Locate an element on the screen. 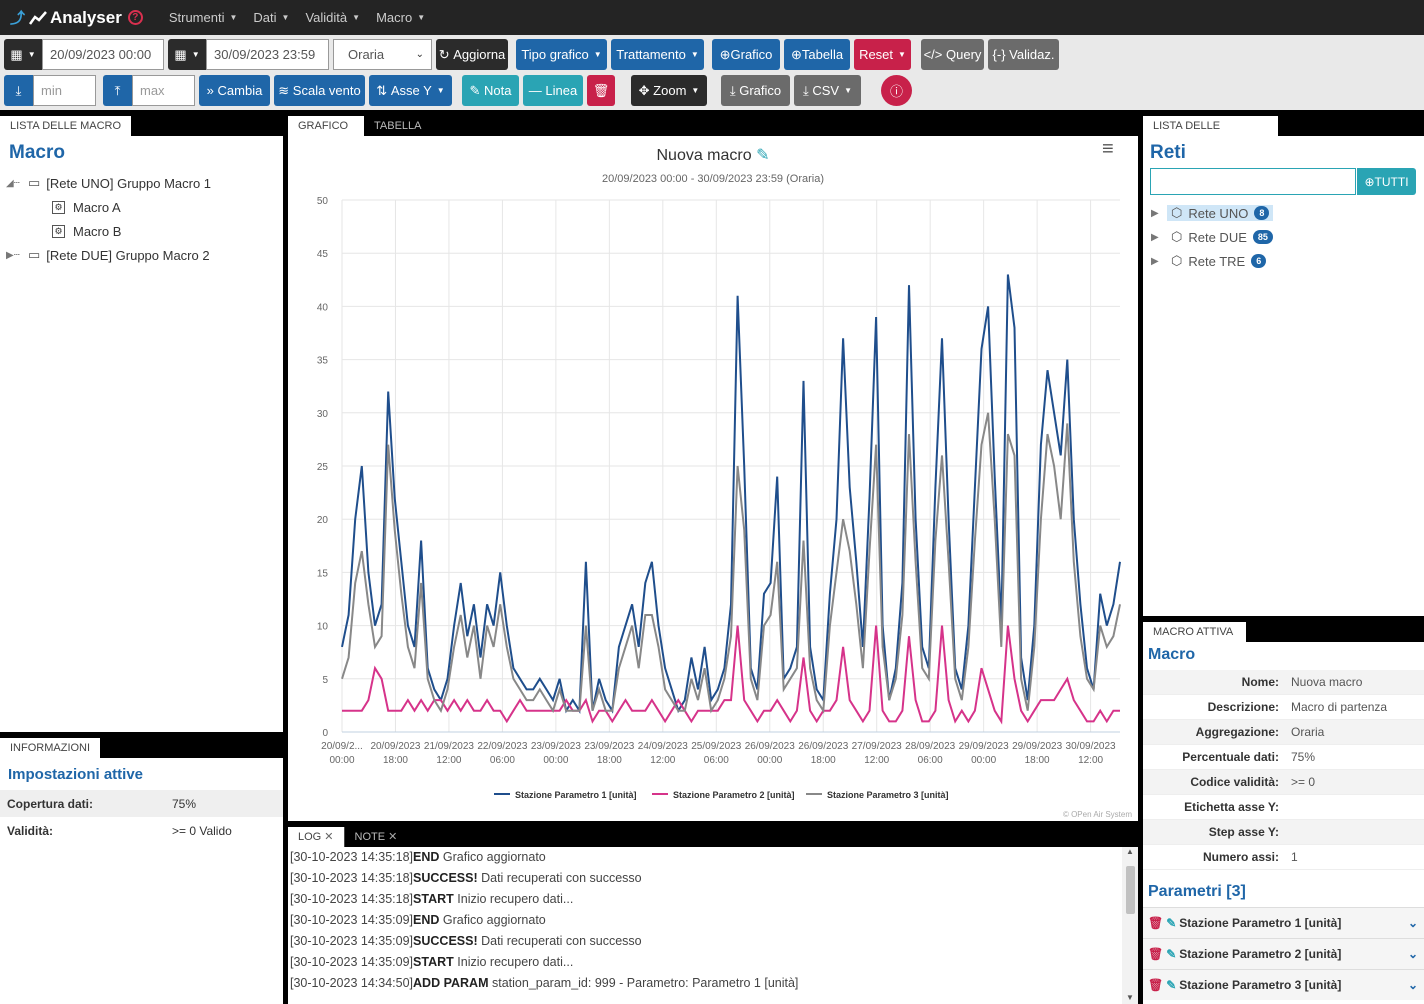 This screenshot has height=1004, width=1424. analyser-logo-icon: ⤴ is located at coordinates (18, 18).